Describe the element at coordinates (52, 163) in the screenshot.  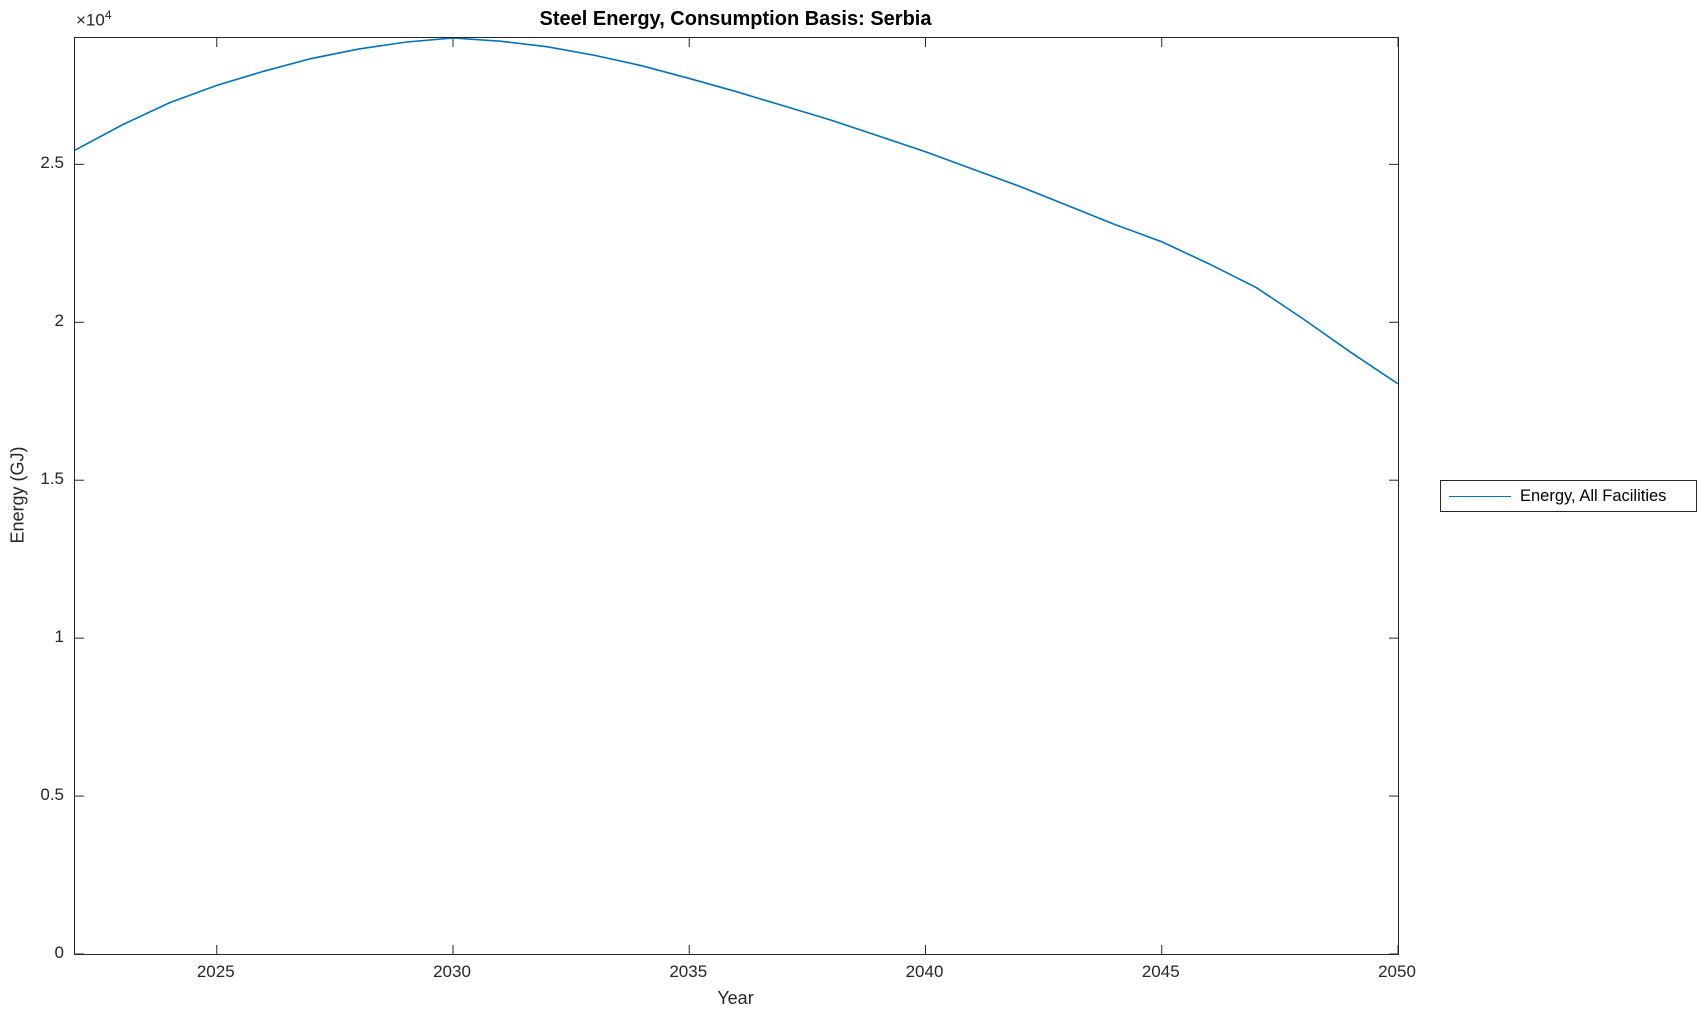
I see `y-axis-tick-label: 2.5` at that location.